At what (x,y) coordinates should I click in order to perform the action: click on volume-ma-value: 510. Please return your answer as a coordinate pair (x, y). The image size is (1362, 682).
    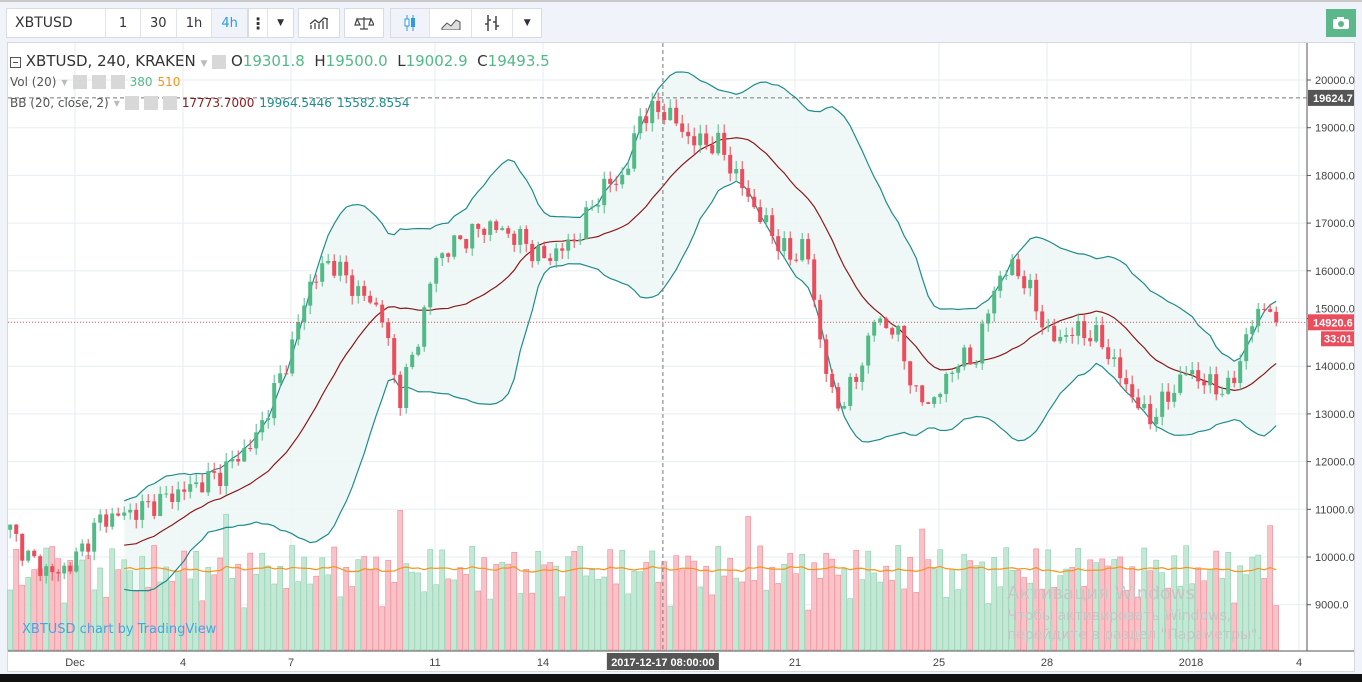
    Looking at the image, I should click on (169, 82).